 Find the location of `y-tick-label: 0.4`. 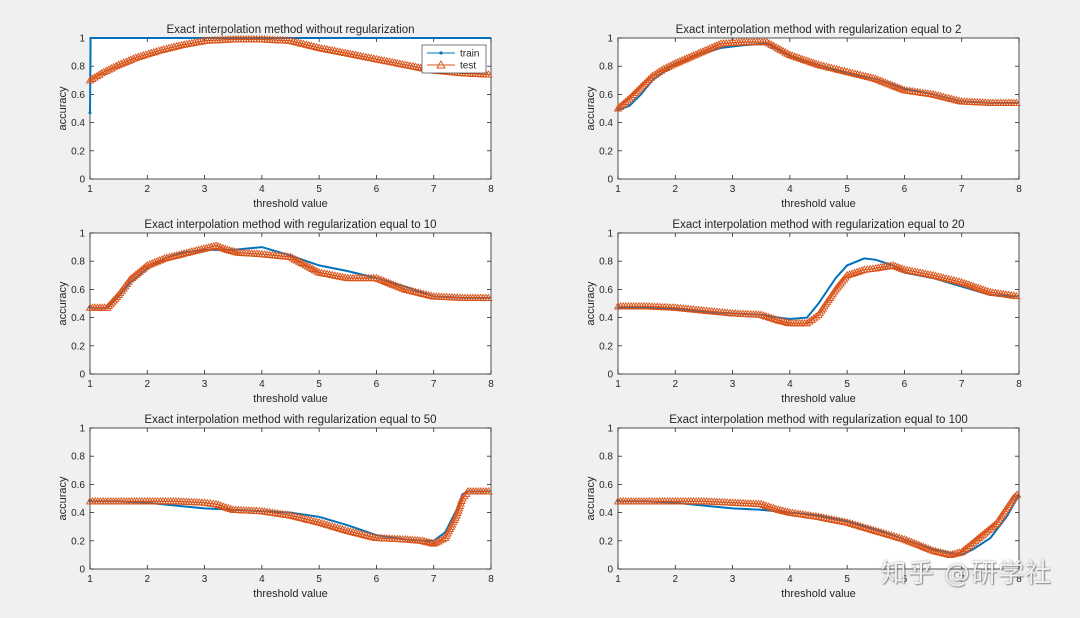

y-tick-label: 0.4 is located at coordinates (78, 513).